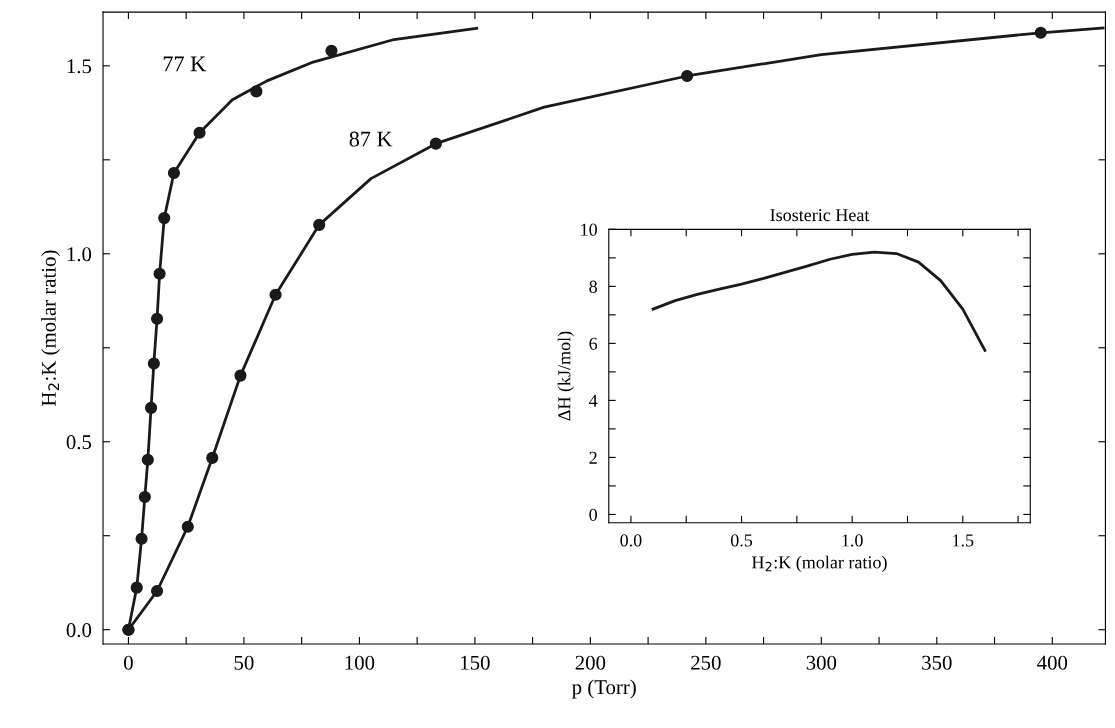 The height and width of the screenshot is (728, 1115). I want to click on x-axis-title: p (Torr), so click(604, 689).